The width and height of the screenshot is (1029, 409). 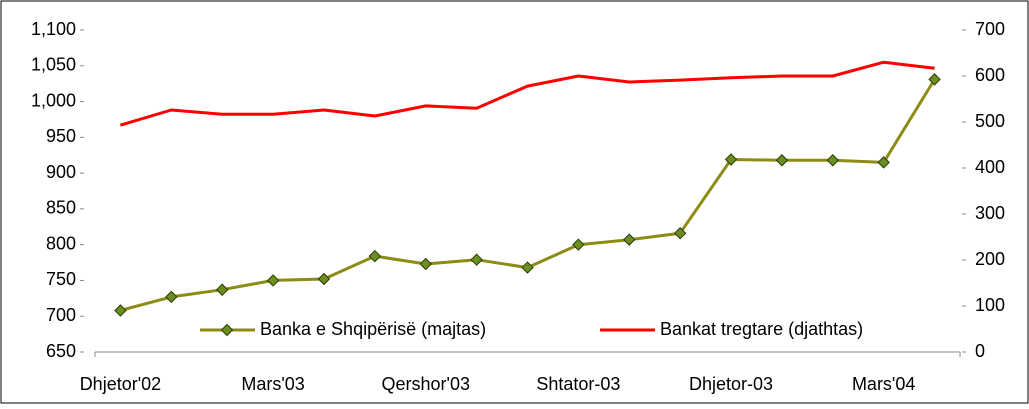 I want to click on y2-tick-label: 700, so click(x=990, y=29).